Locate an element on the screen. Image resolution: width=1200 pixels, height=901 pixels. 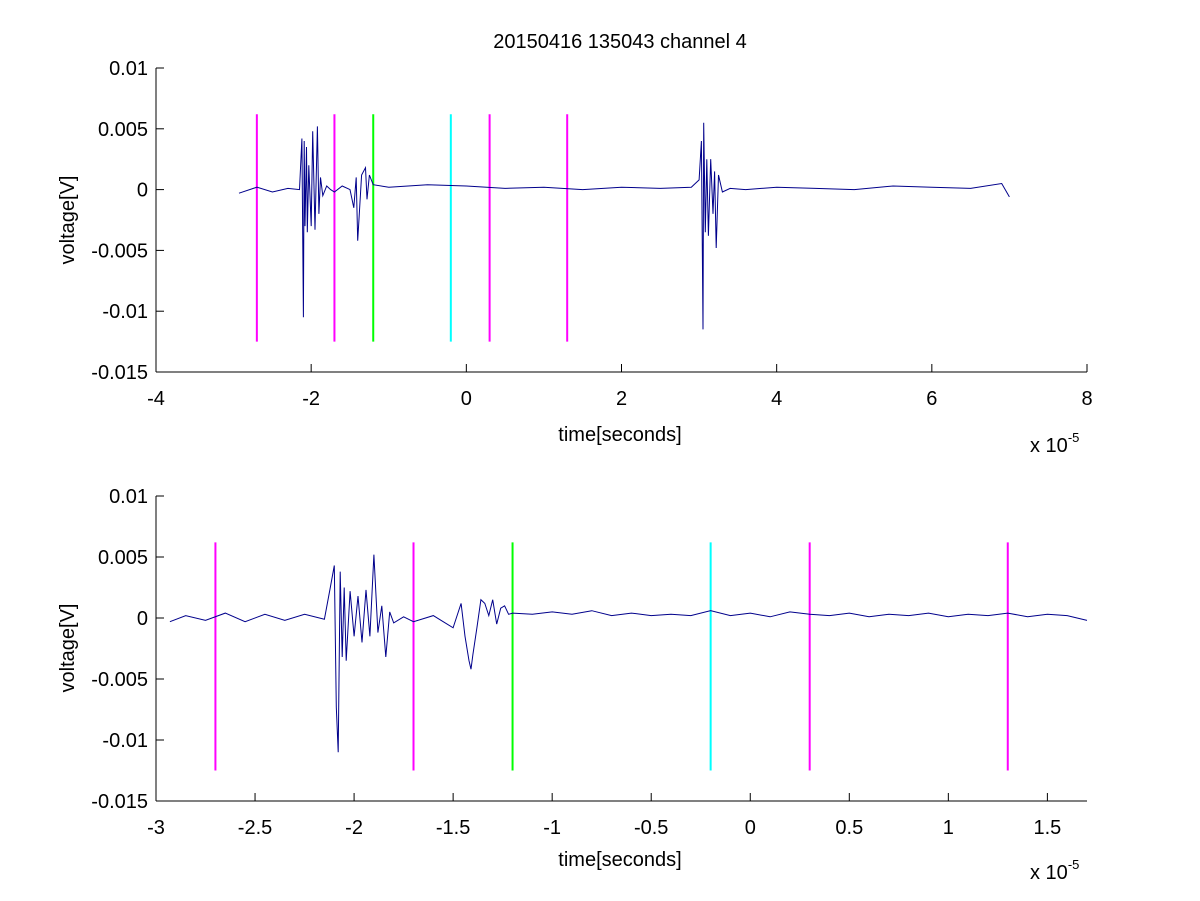
x-tick-label: -1.5 is located at coordinates (453, 828).